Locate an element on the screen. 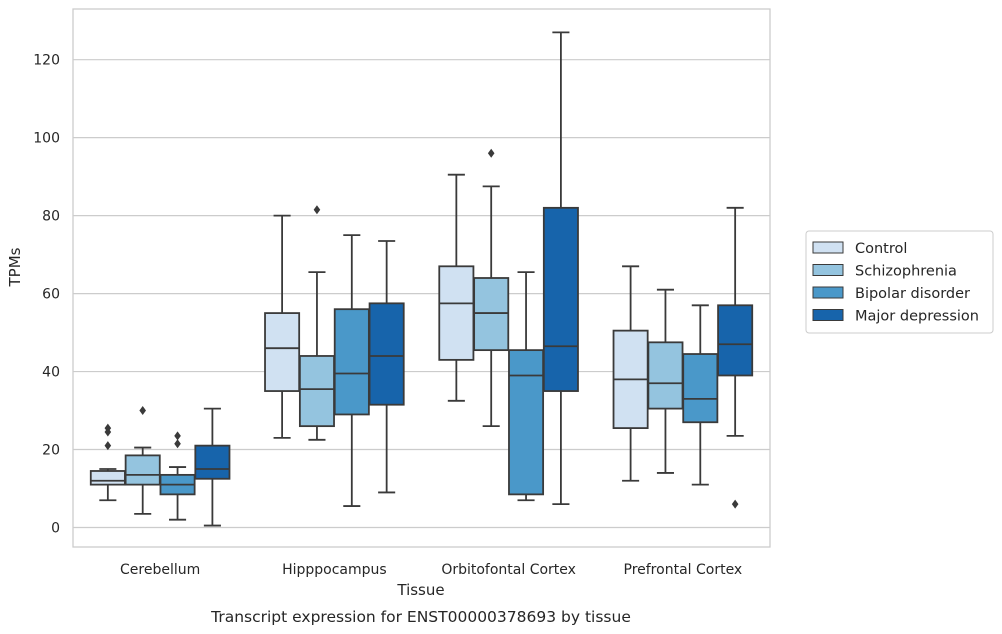 The image size is (1002, 634). x-tick-label: Cerebellum is located at coordinates (160, 570).